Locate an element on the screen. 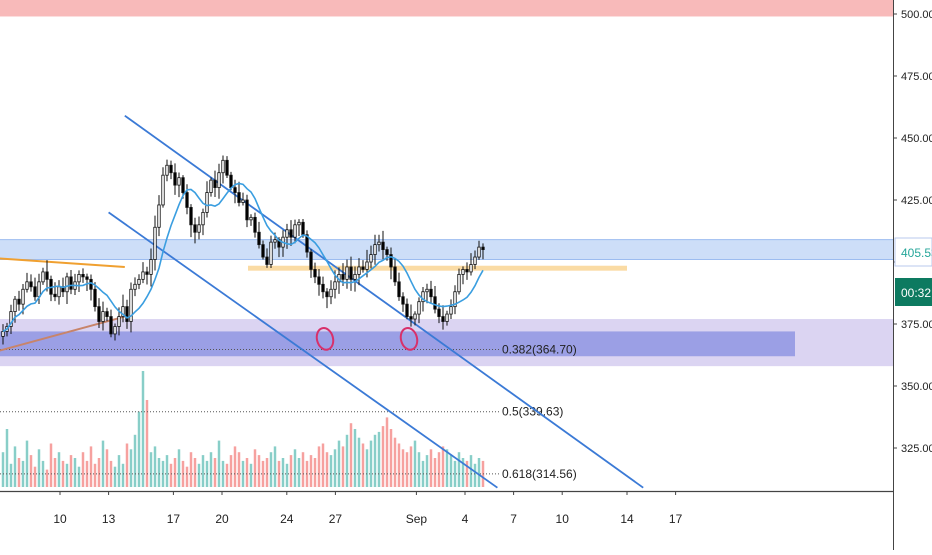  moving-average-line is located at coordinates (243, 257).